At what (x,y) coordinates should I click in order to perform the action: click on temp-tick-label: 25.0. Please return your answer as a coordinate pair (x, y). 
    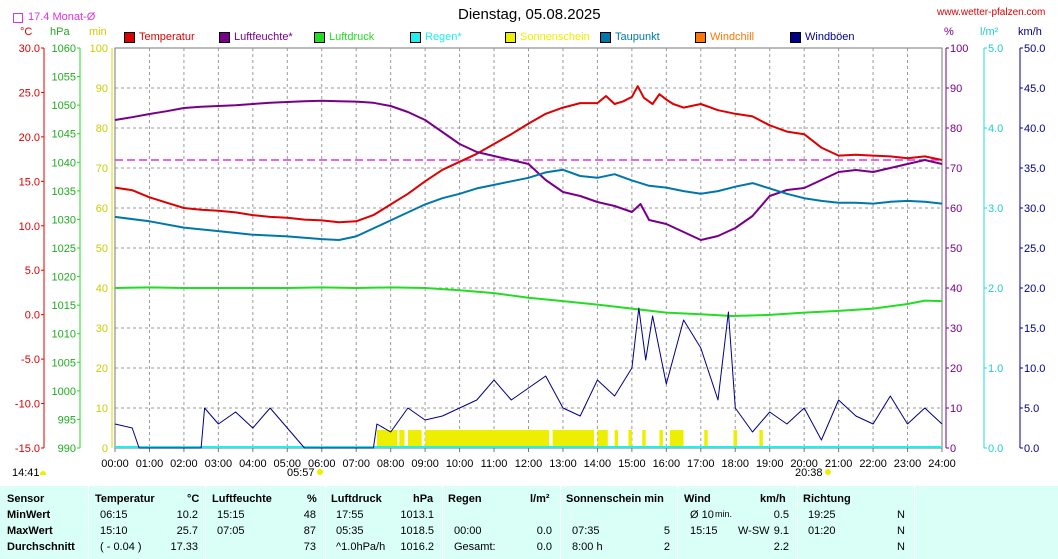
    Looking at the image, I should click on (29, 93).